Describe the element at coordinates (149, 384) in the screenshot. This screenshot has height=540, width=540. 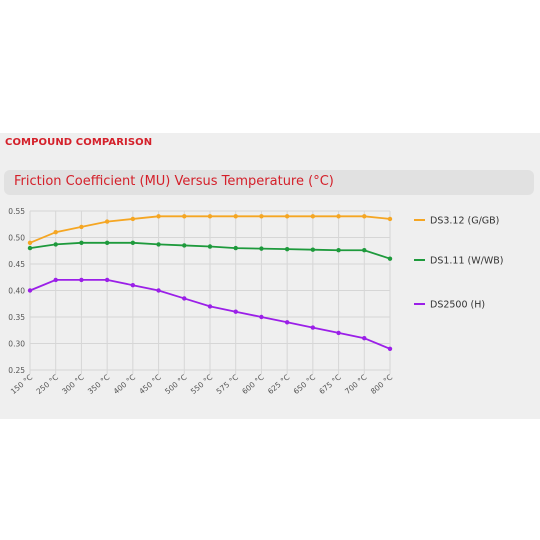
I see `x-tick-label: 450 °C` at that location.